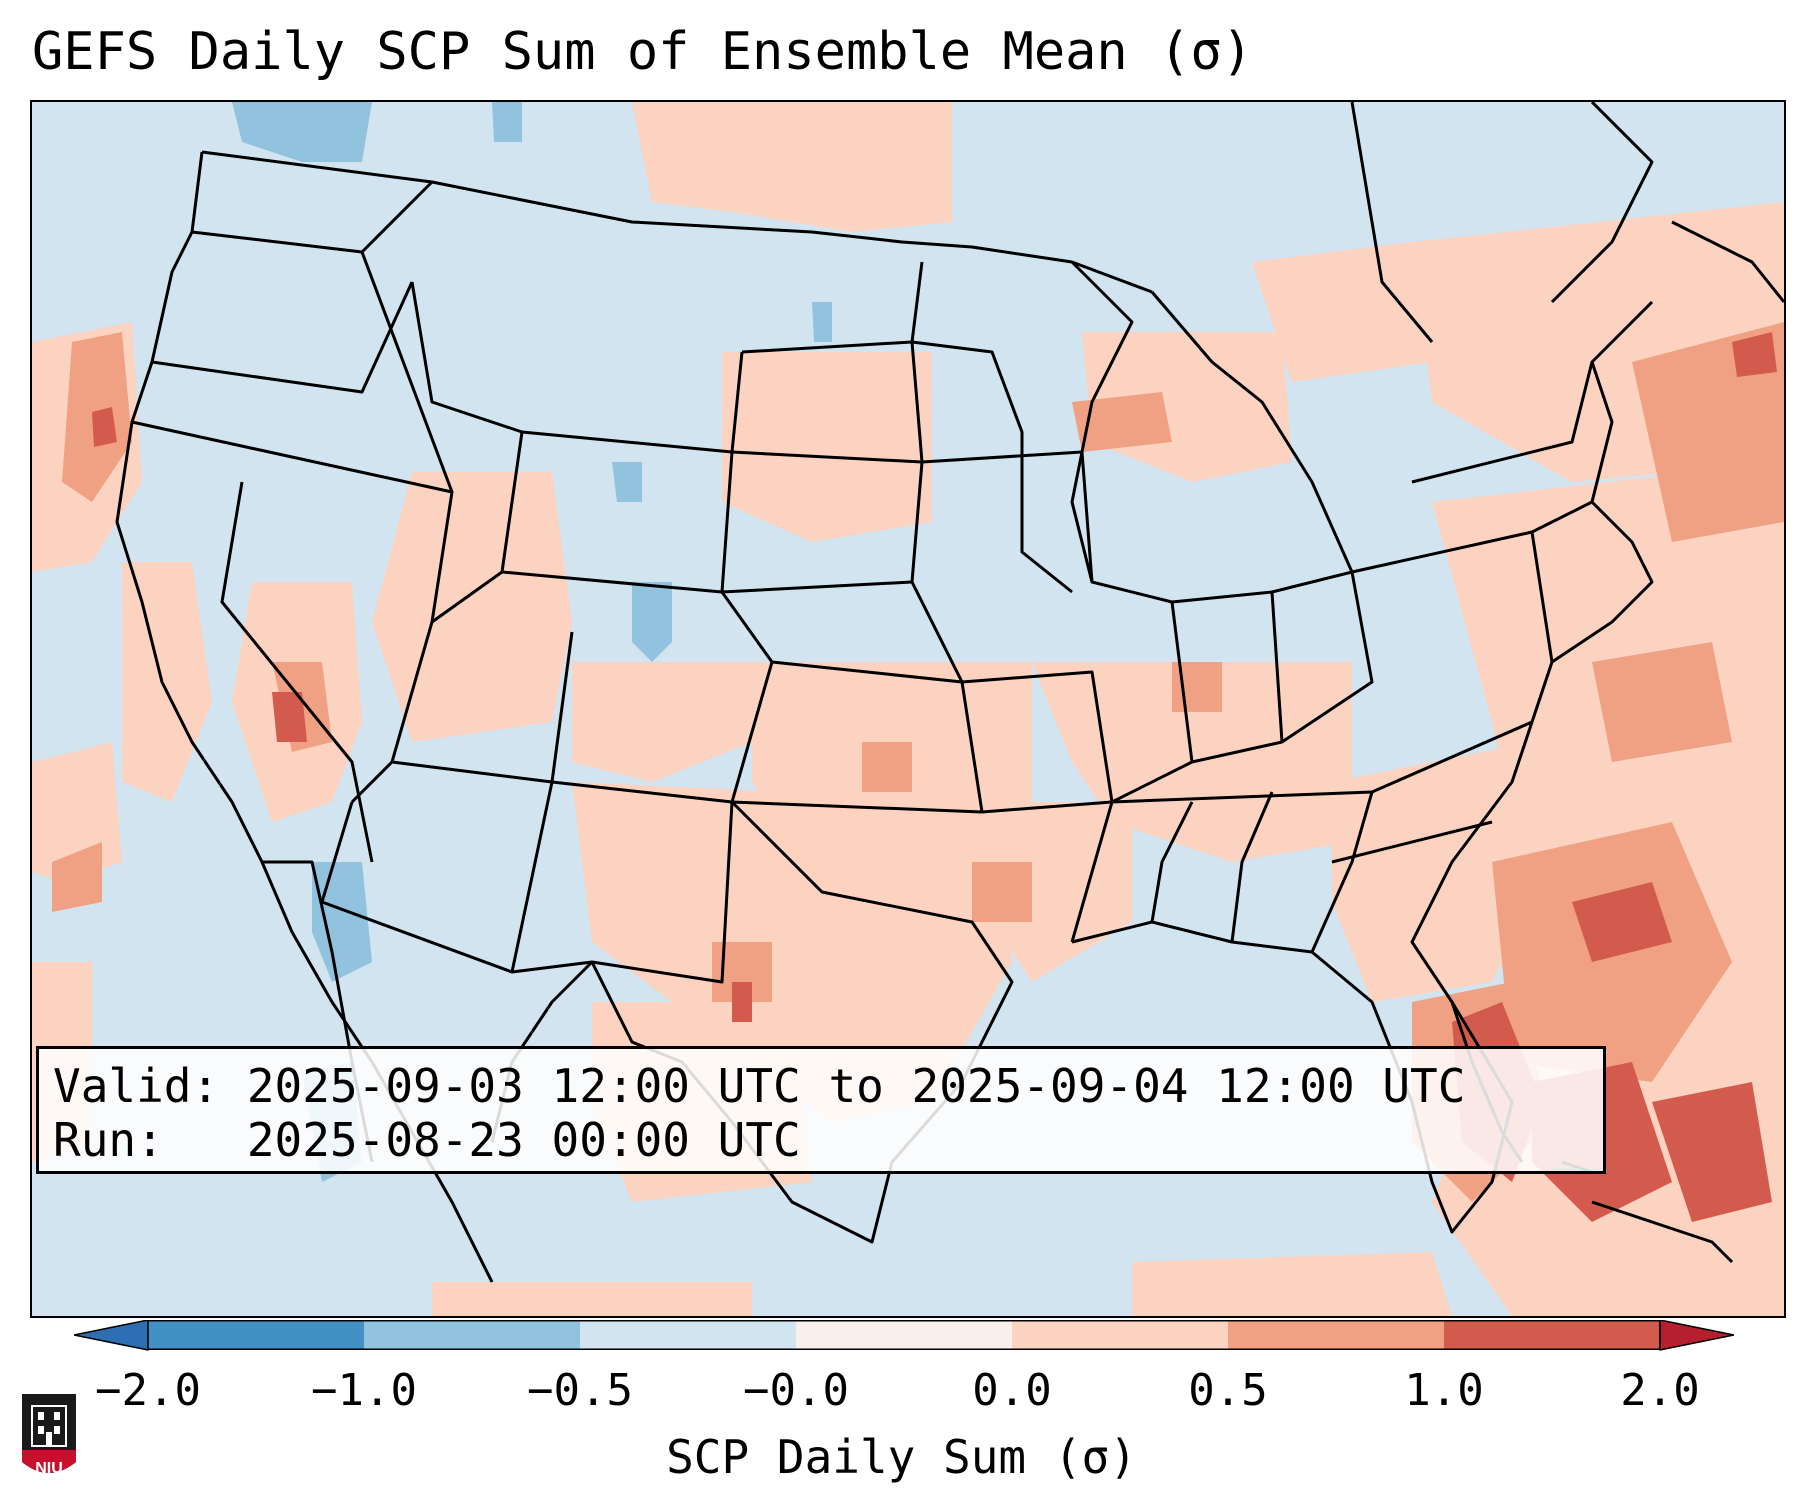 This screenshot has height=1506, width=1803. I want to click on run-time-line: Run: 2025-08-23 00:00 UTC, so click(427, 1140).